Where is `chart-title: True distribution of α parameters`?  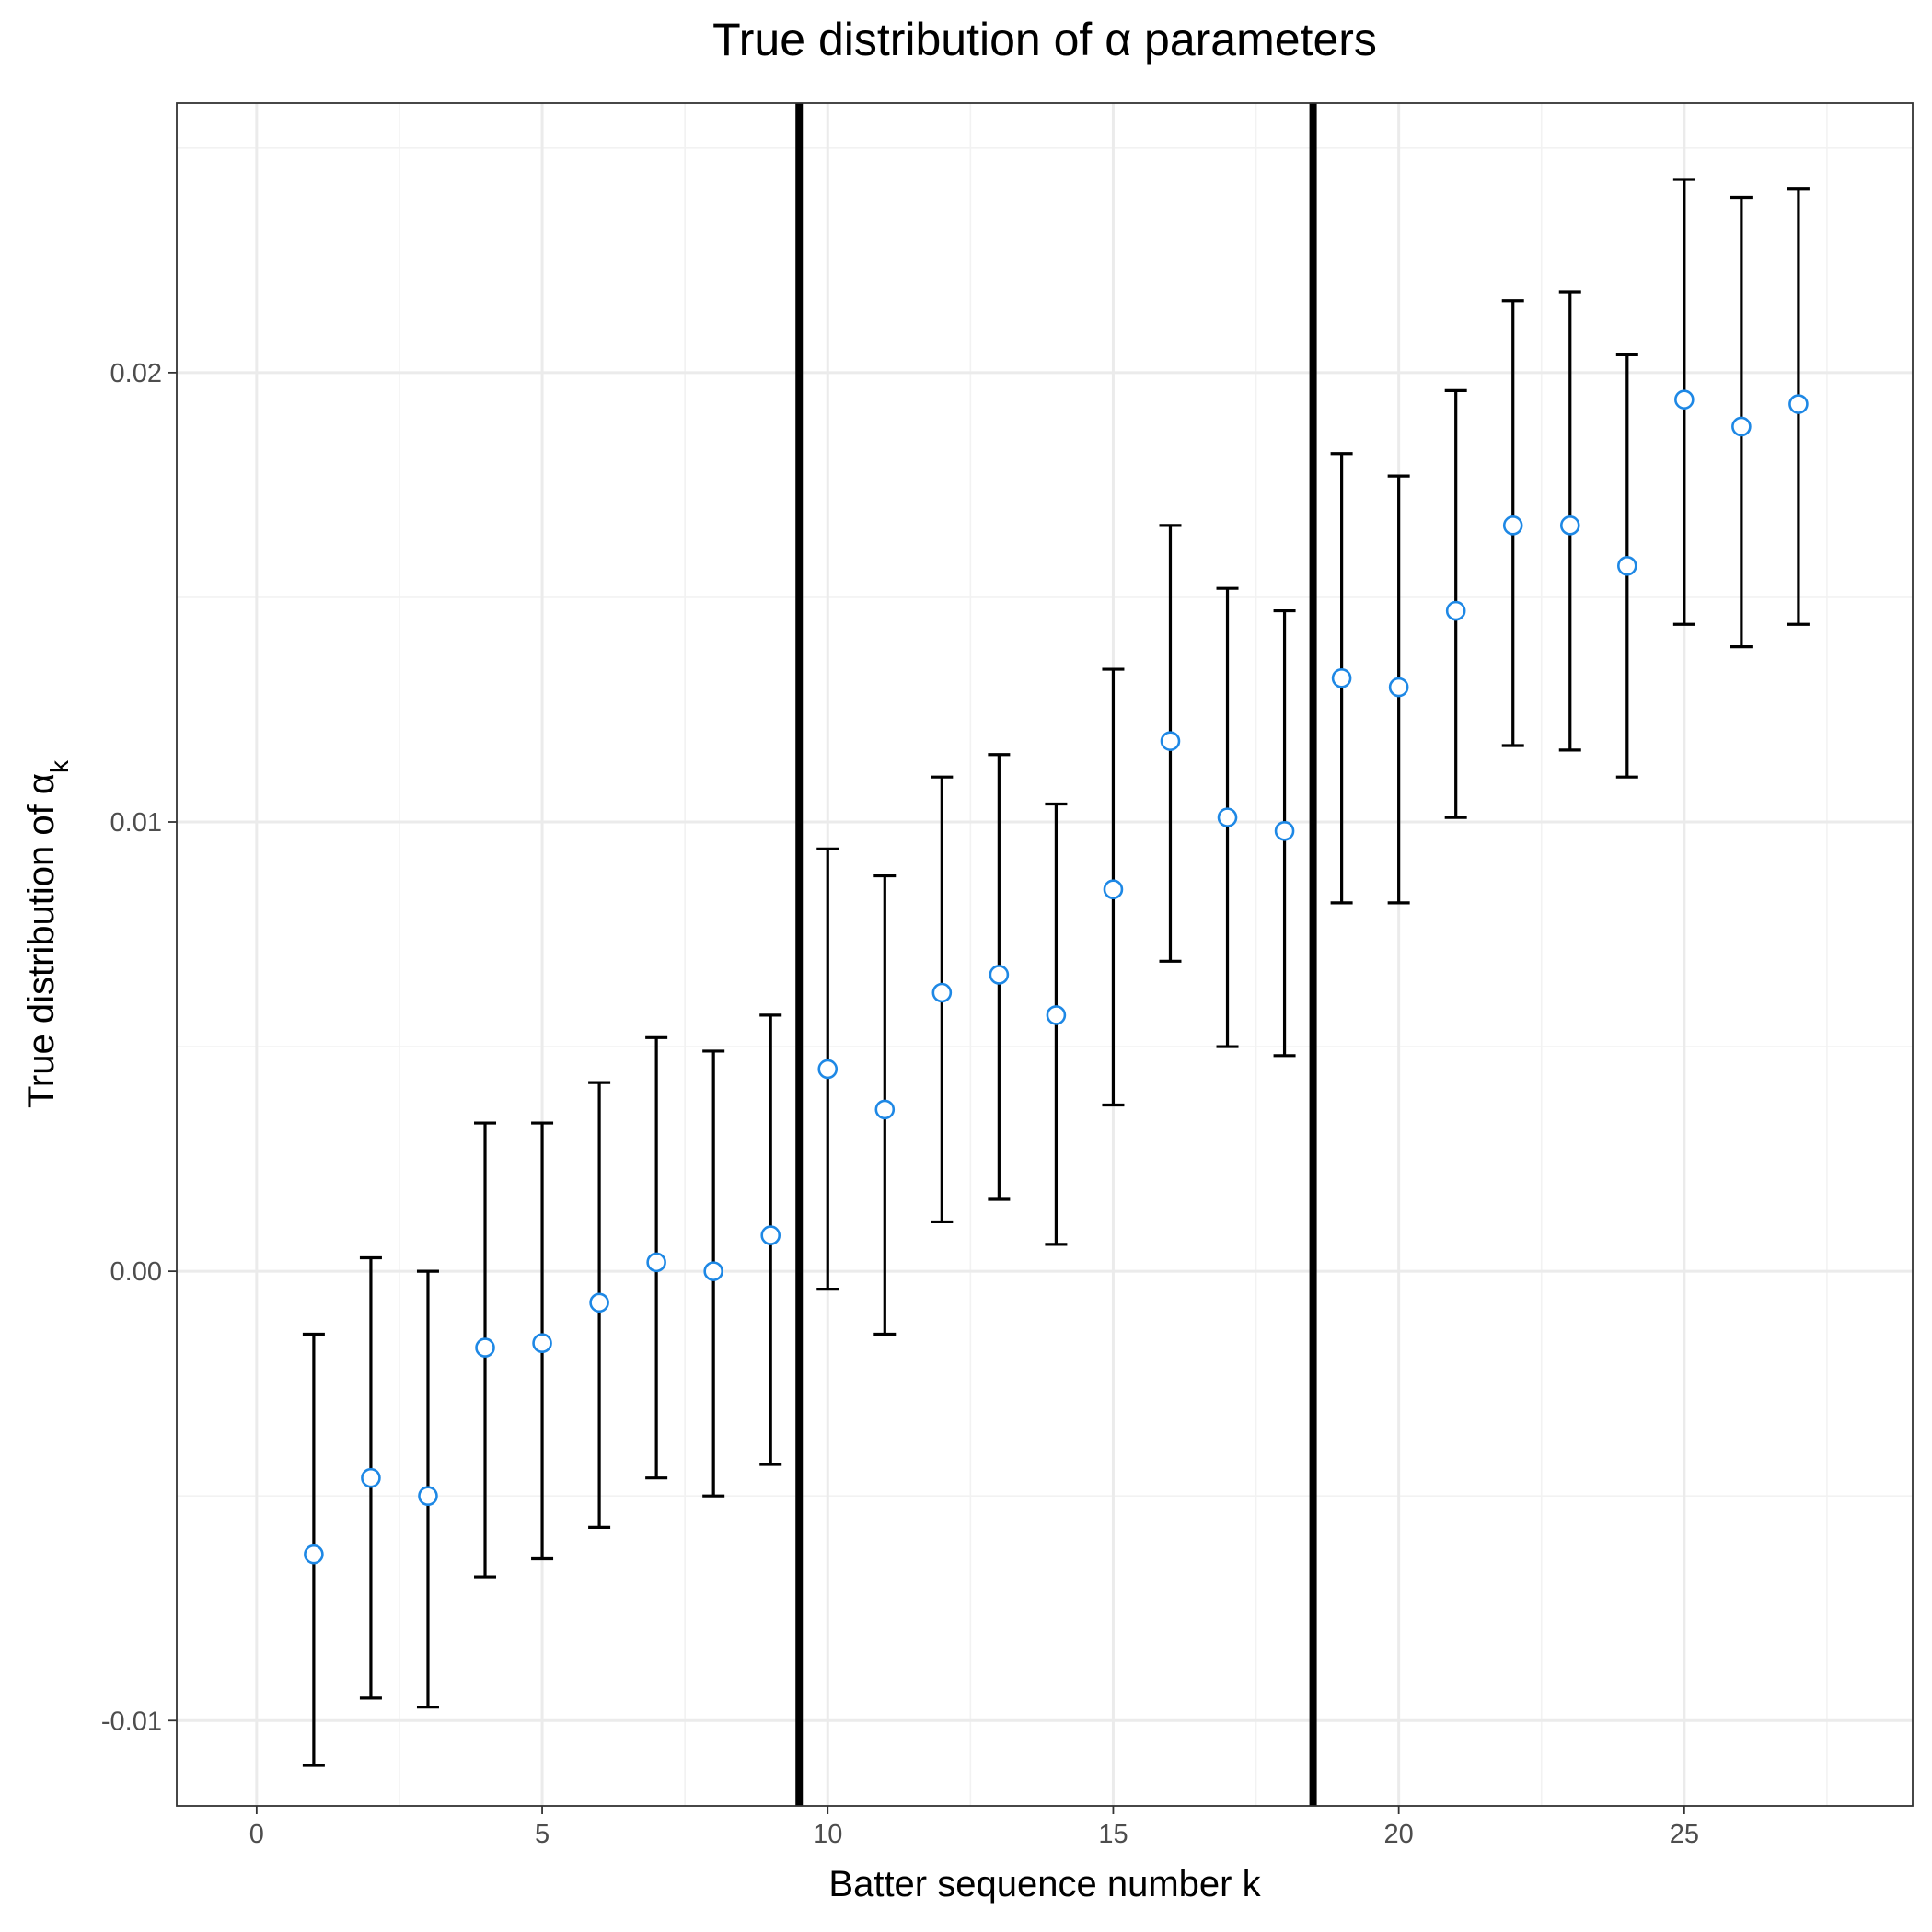
chart-title: True distribution of α parameters is located at coordinates (1045, 40).